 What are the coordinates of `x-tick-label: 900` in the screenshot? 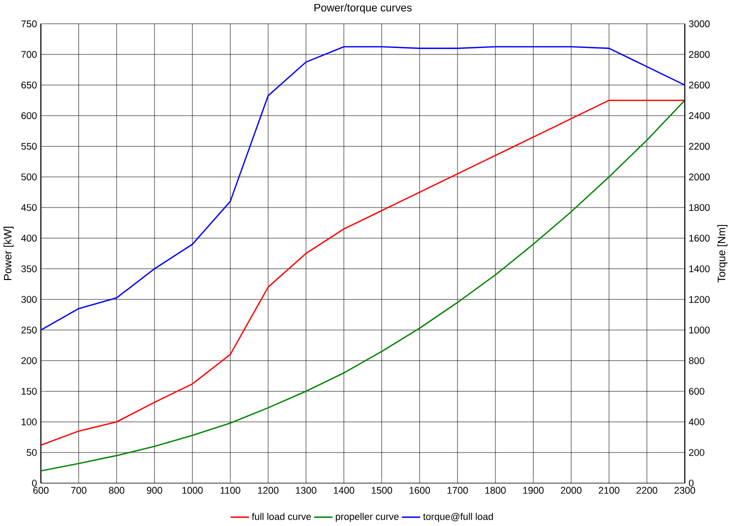 It's located at (154, 490).